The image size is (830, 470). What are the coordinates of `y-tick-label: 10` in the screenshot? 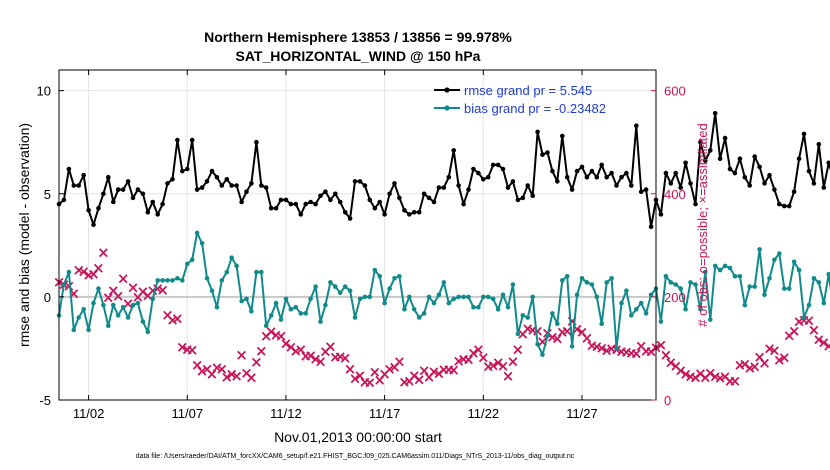 It's located at (44, 91).